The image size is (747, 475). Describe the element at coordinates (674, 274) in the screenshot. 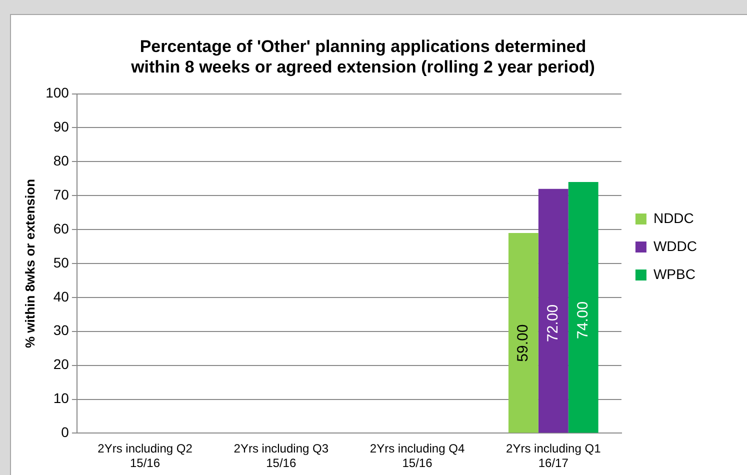

I see `legend-label: WPBC` at that location.